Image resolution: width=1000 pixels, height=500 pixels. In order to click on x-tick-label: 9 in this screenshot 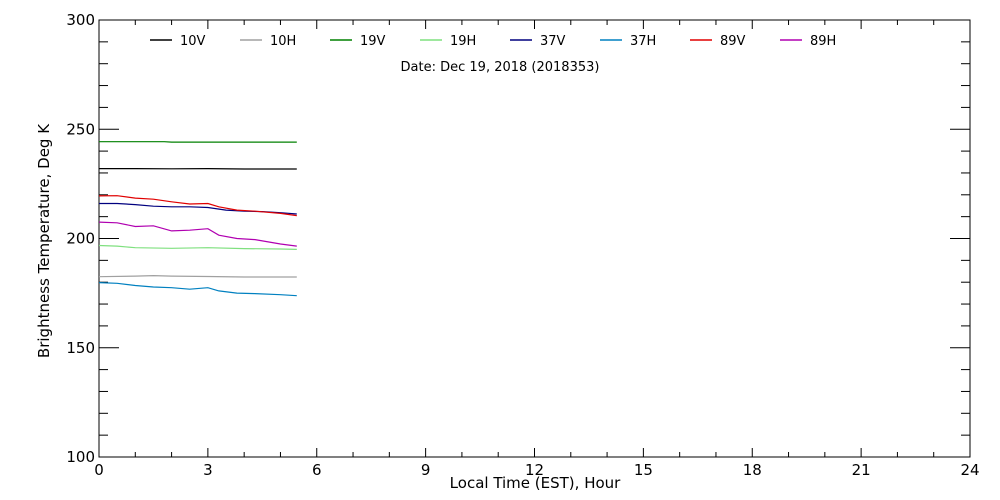, I will do `click(426, 470)`.